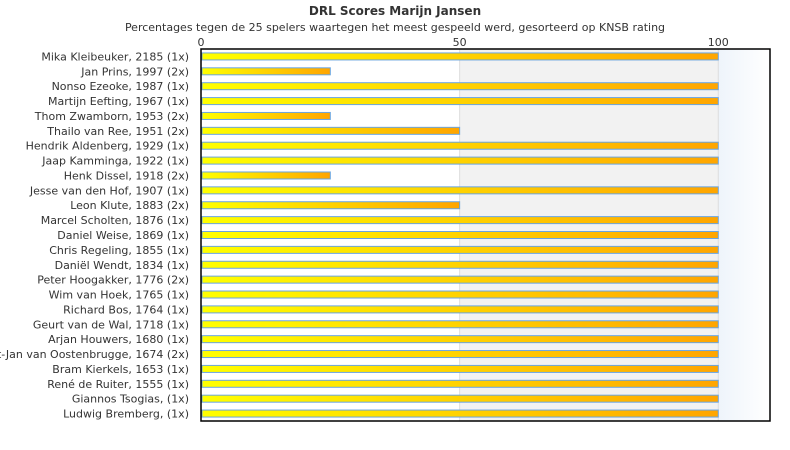  I want to click on y-tick-label: Daniël Wendt, 1834 (1x), so click(122, 265).